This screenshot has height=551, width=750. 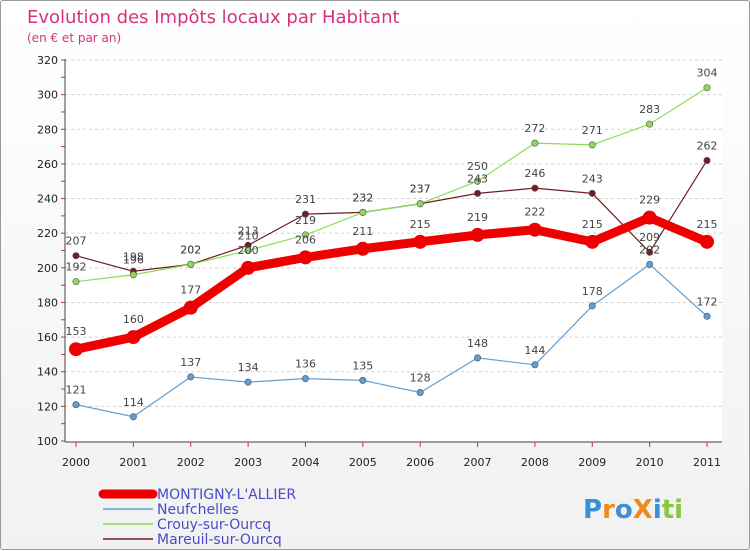 I want to click on logo-text: ProXiti, so click(x=633, y=510).